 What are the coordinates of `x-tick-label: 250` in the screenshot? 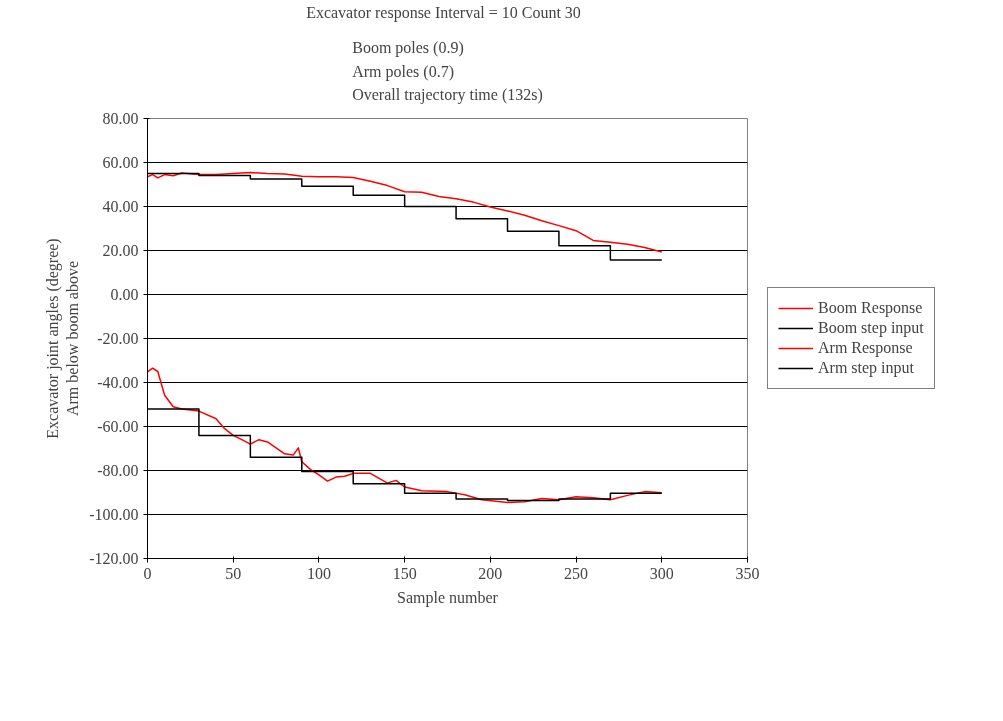 It's located at (576, 573).